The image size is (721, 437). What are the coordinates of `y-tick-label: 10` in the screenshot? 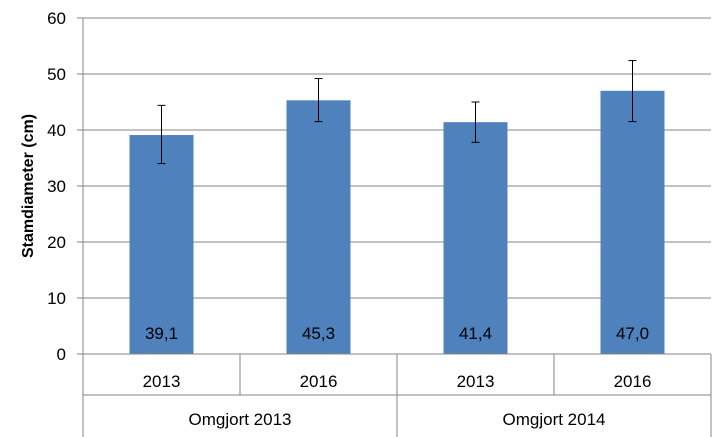 It's located at (56, 298).